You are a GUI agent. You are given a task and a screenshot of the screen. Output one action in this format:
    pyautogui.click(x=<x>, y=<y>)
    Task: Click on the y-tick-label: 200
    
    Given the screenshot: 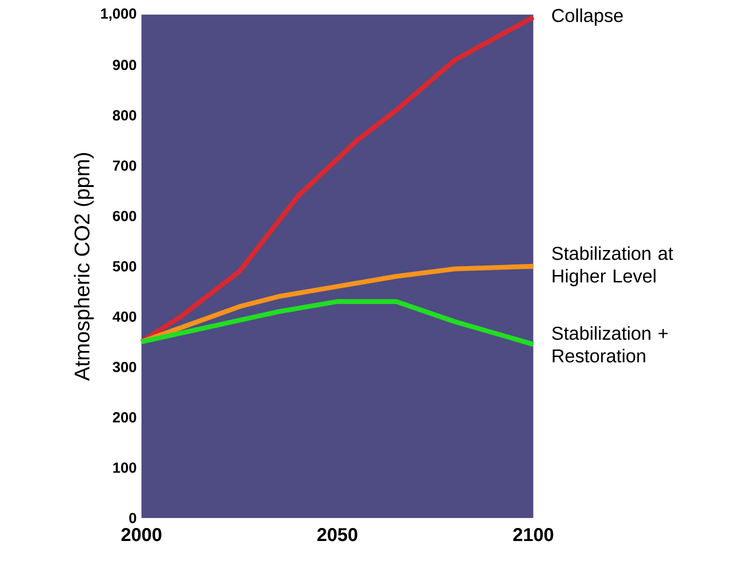 What is the action you would take?
    pyautogui.click(x=124, y=417)
    